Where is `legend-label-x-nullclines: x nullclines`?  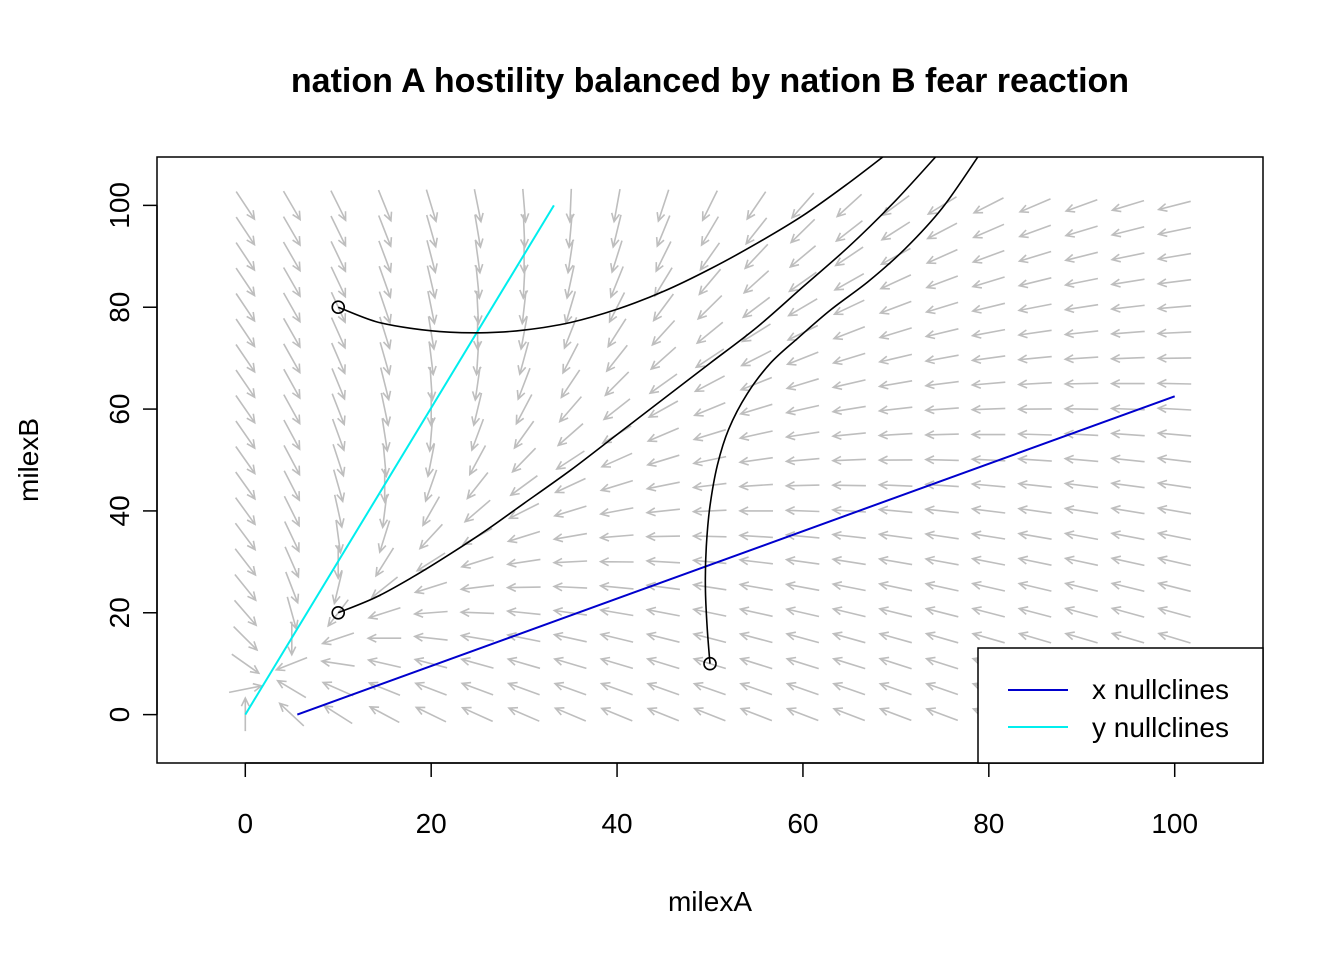
legend-label-x-nullclines: x nullclines is located at coordinates (1160, 689).